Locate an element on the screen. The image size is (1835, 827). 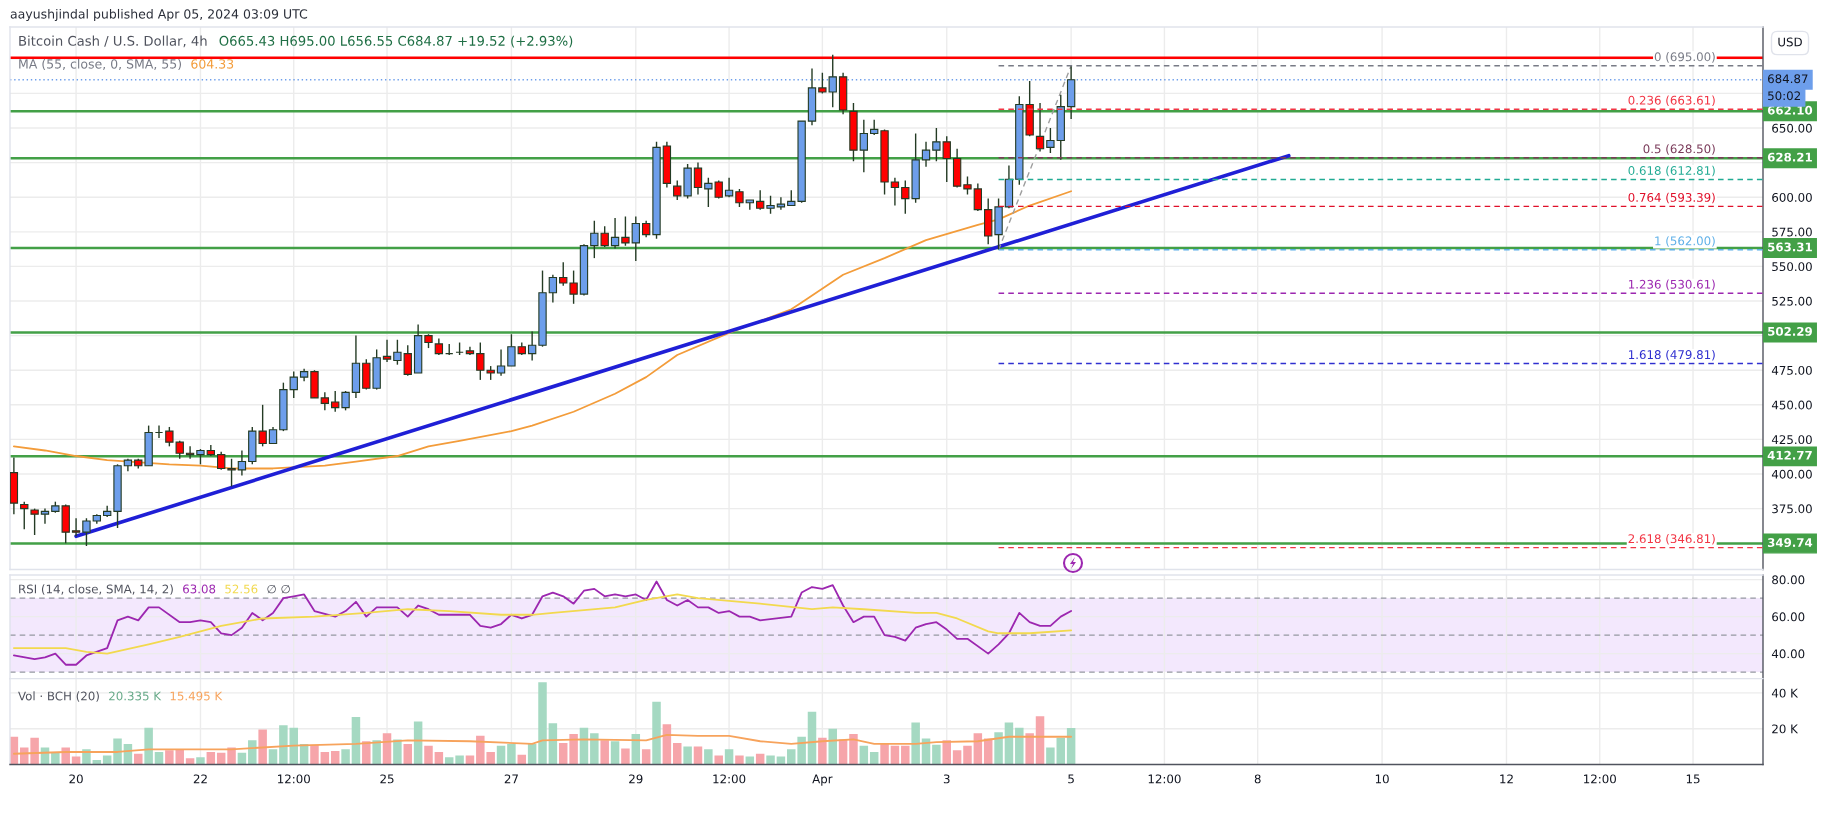
annotation: 63.08 is located at coordinates (199, 589).